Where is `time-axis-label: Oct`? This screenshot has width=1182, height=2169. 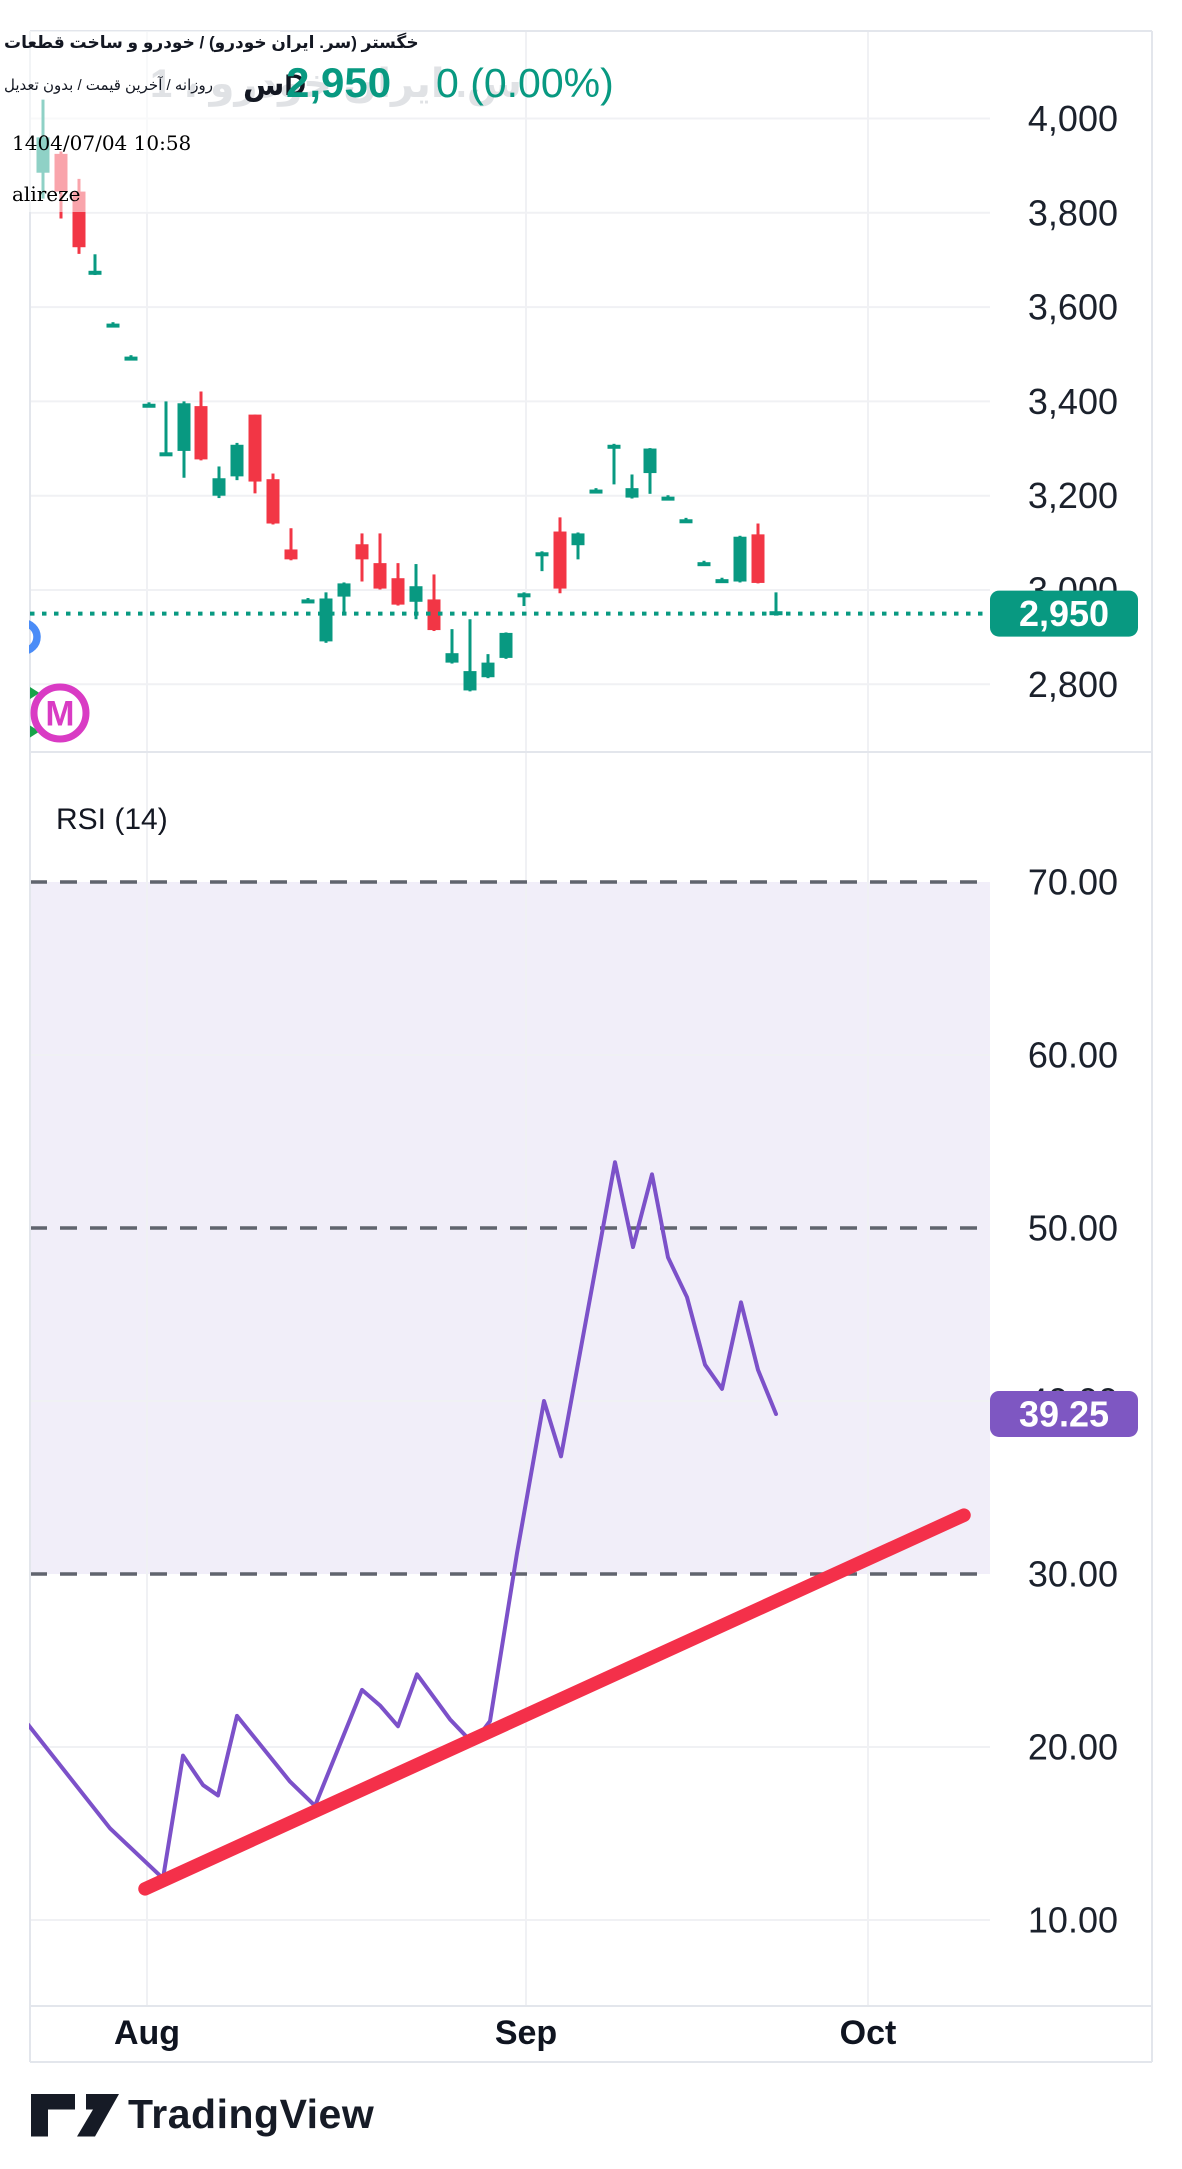 time-axis-label: Oct is located at coordinates (868, 2033).